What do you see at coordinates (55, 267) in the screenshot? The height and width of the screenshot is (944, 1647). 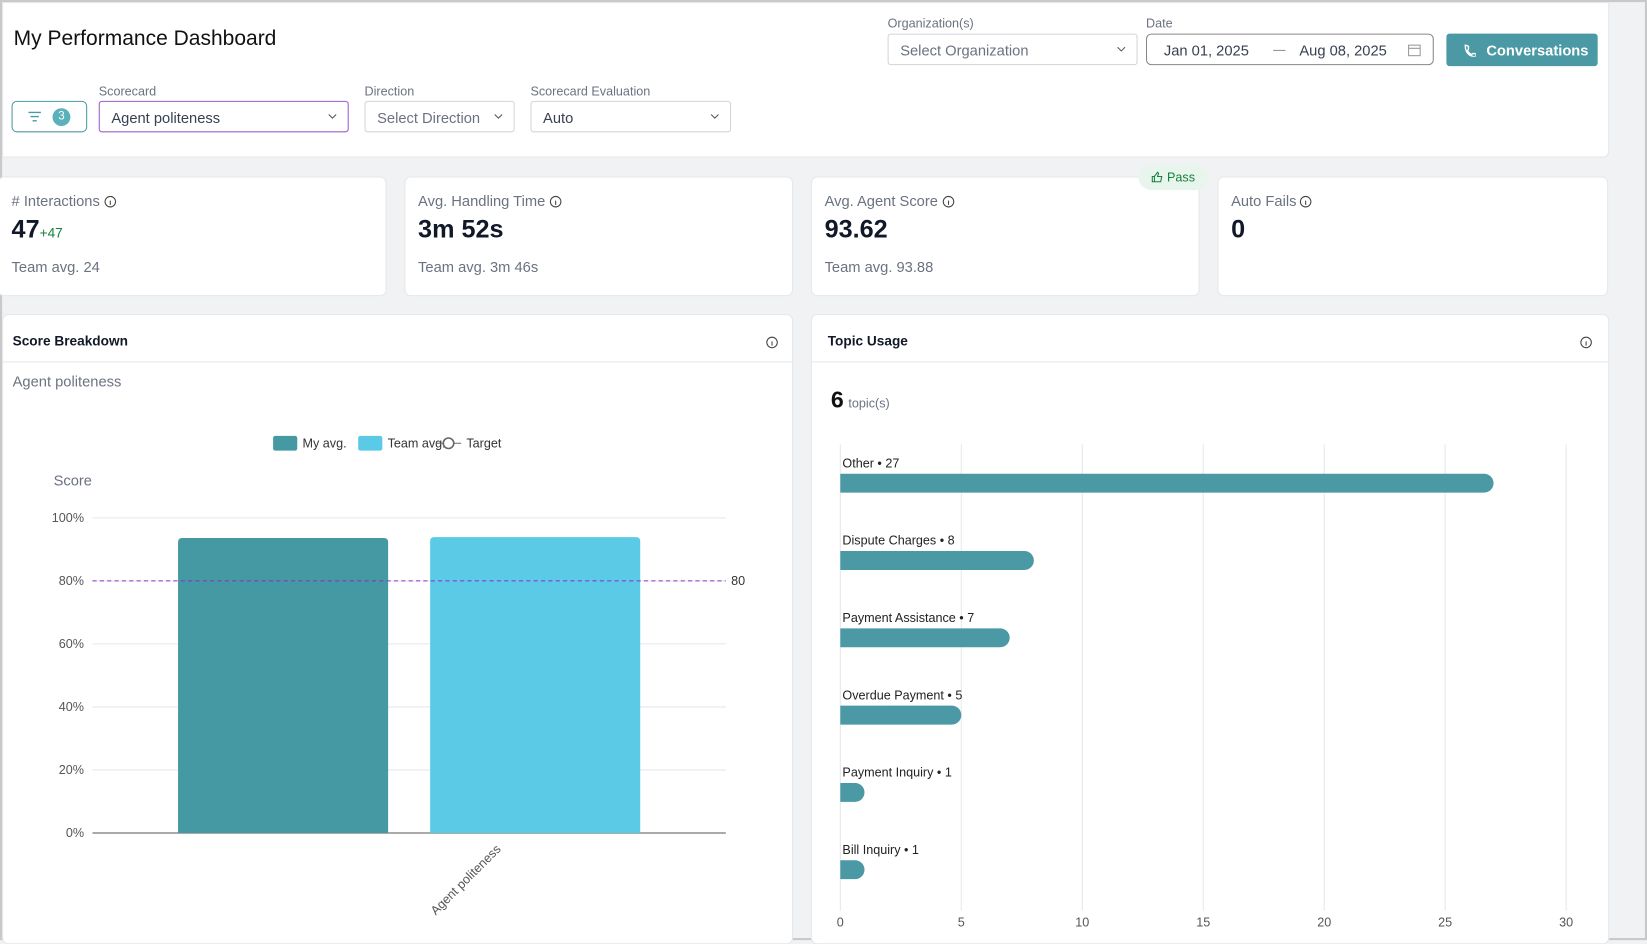 I see `kpi-team: Team avg. 24` at bounding box center [55, 267].